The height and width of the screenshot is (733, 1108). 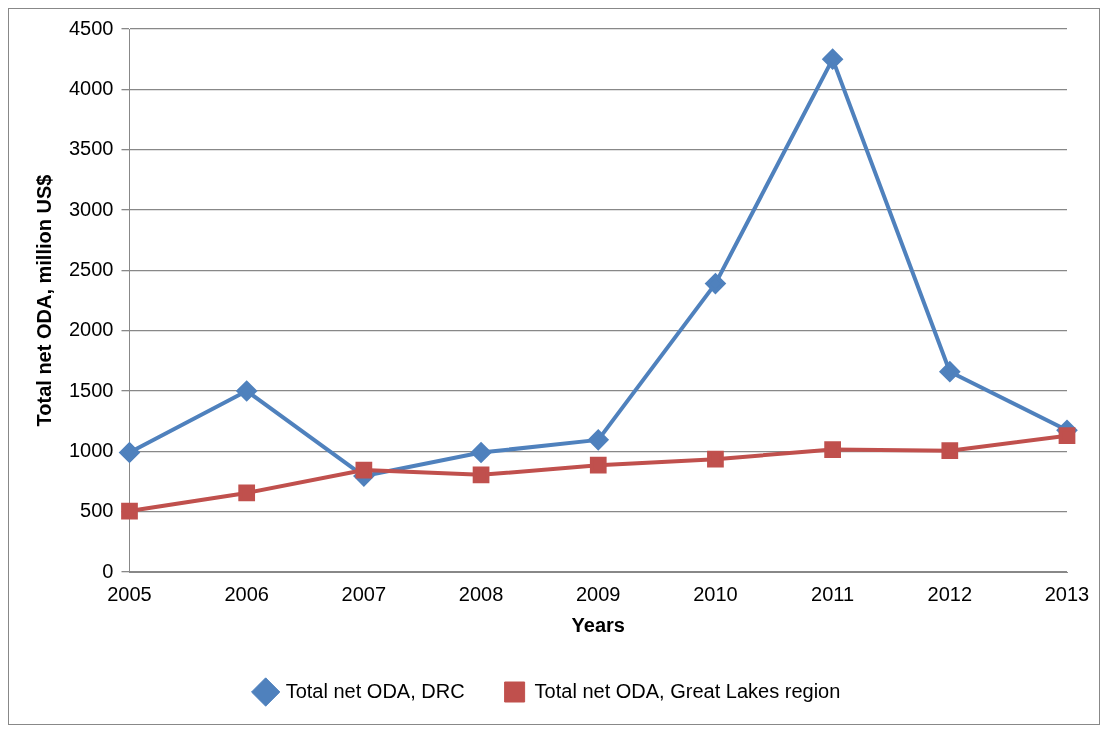 I want to click on x-tick-label: 2007, so click(x=364, y=593).